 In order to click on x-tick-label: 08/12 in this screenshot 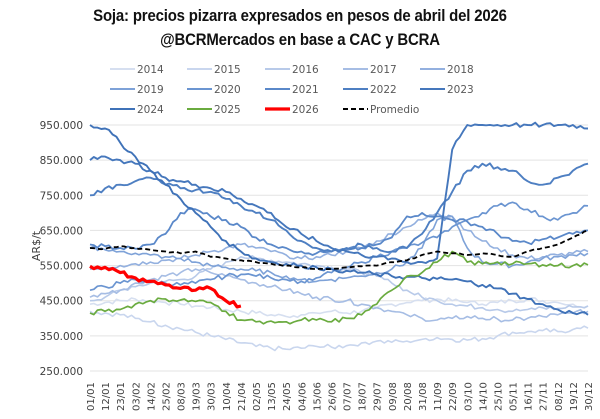, I will do `click(559, 396)`.